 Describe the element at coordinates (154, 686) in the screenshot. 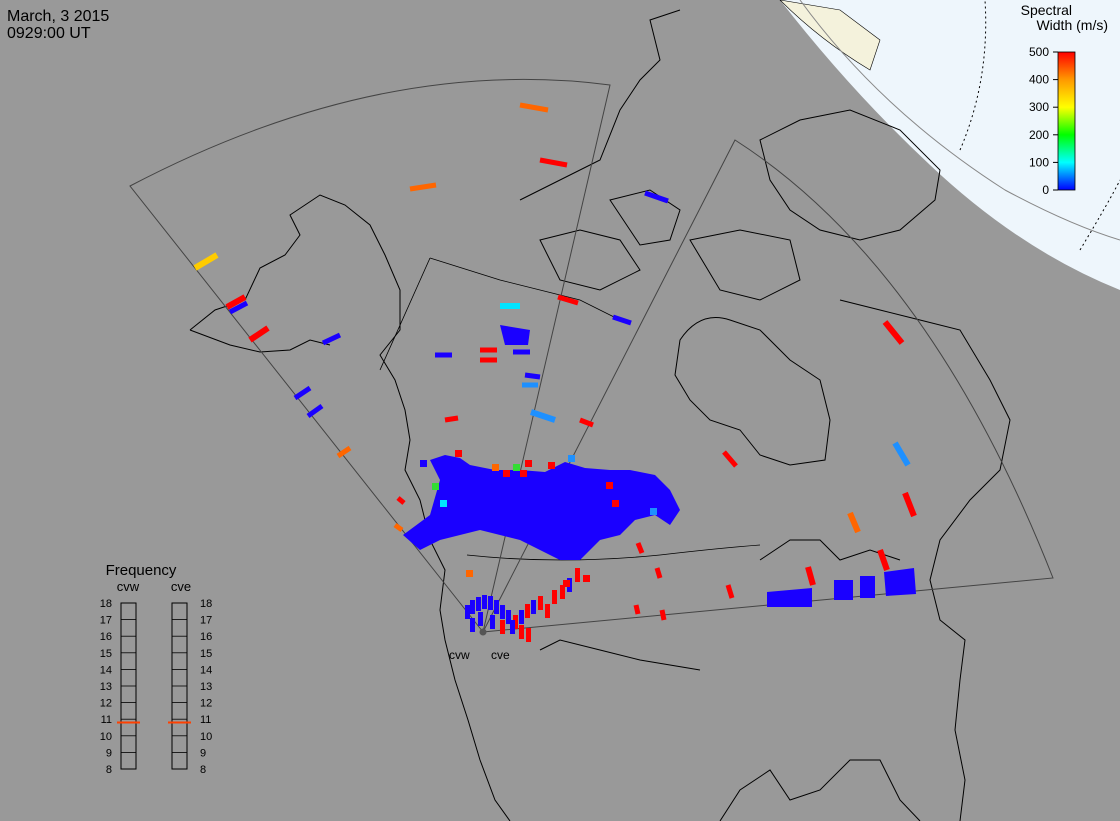

I see `frequency-boxes` at that location.